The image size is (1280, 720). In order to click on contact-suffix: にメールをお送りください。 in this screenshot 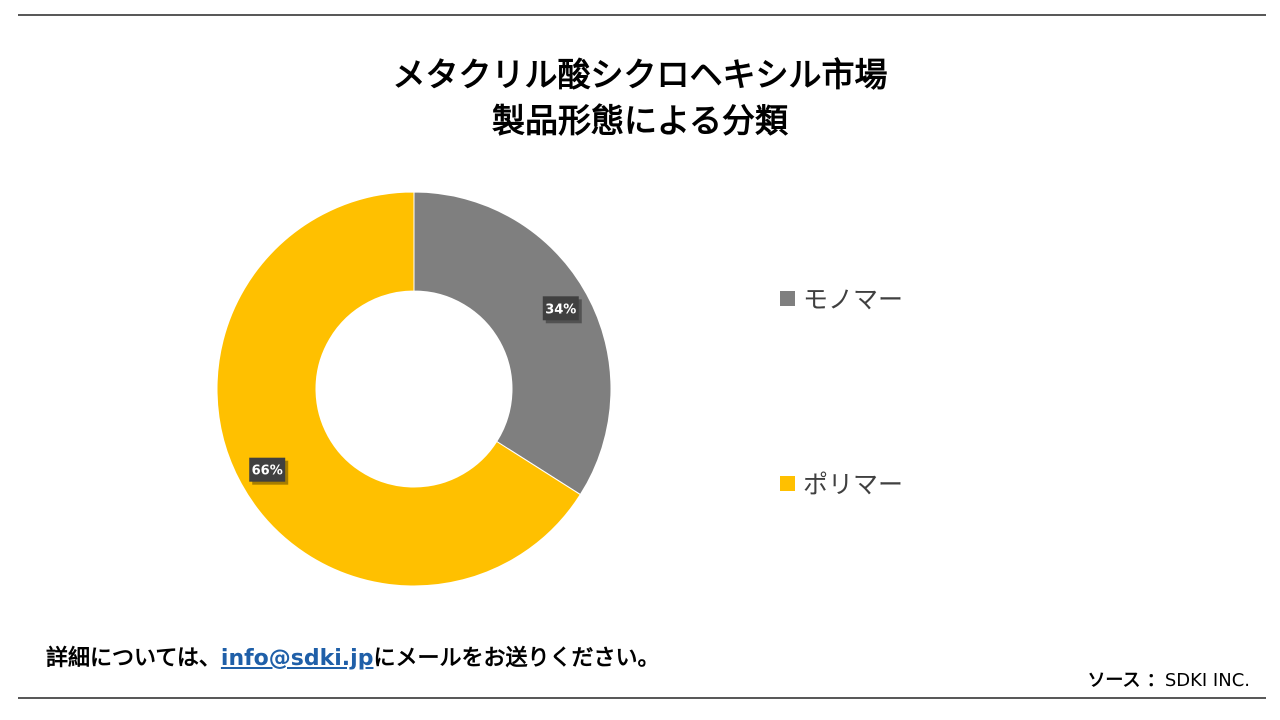, I will do `click(516, 658)`.